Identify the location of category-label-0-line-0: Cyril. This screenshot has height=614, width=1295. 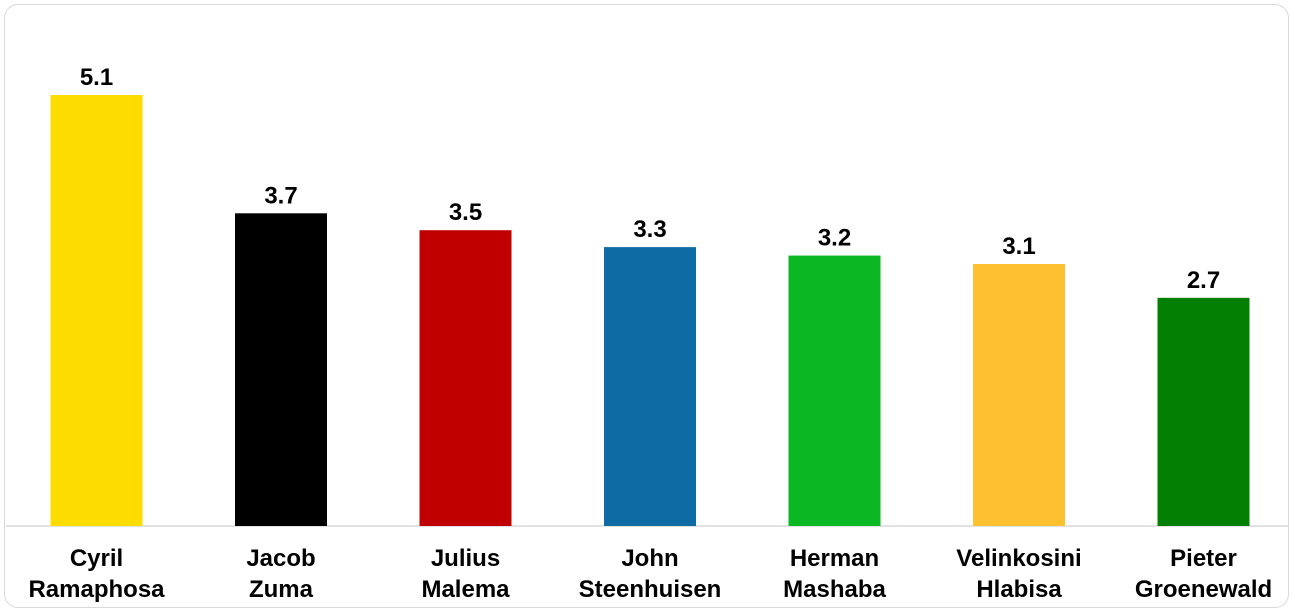
(96, 558).